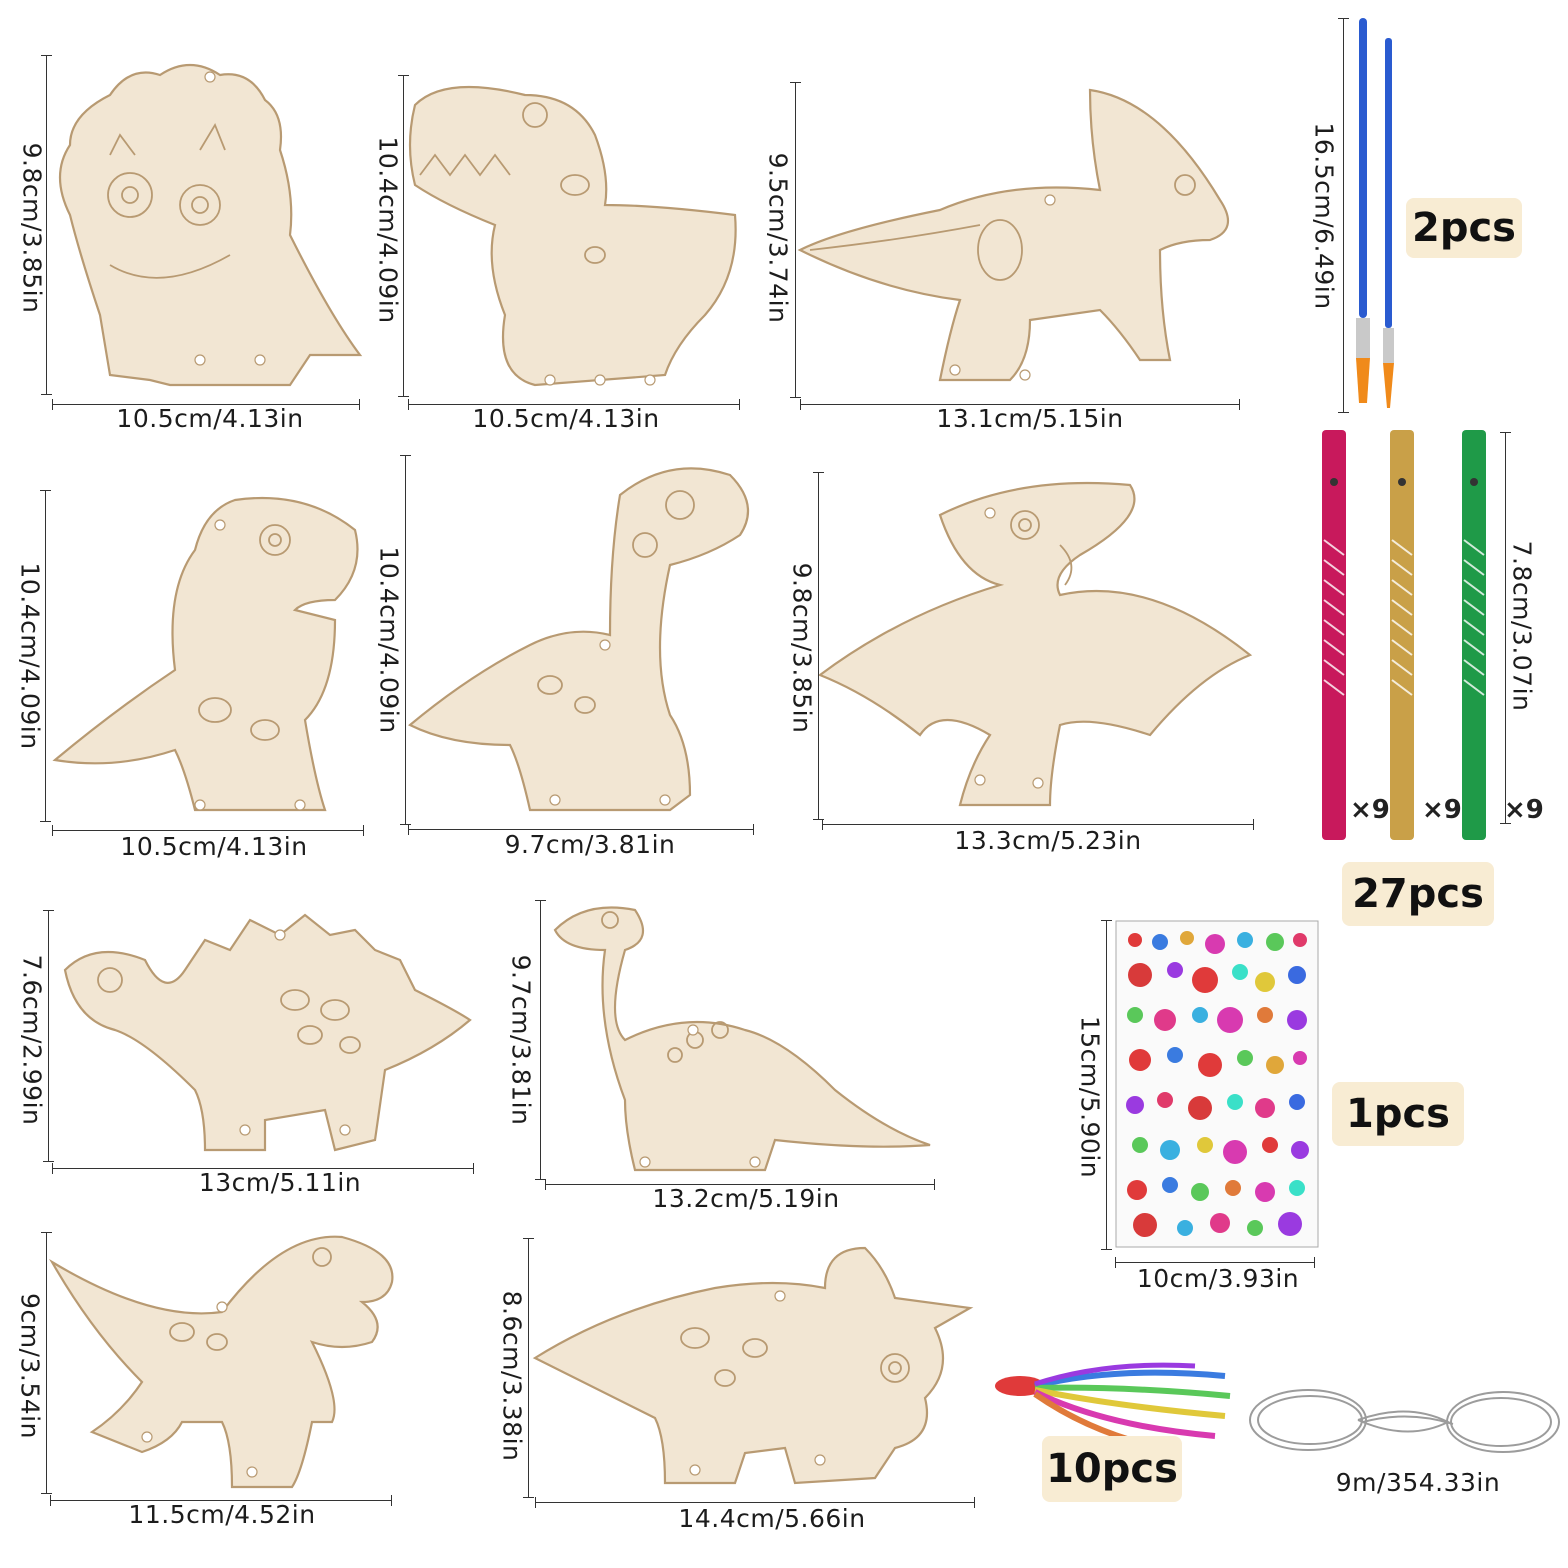  What do you see at coordinates (30, 1366) in the screenshot?
I see `height-label: 9cm/3.54in` at bounding box center [30, 1366].